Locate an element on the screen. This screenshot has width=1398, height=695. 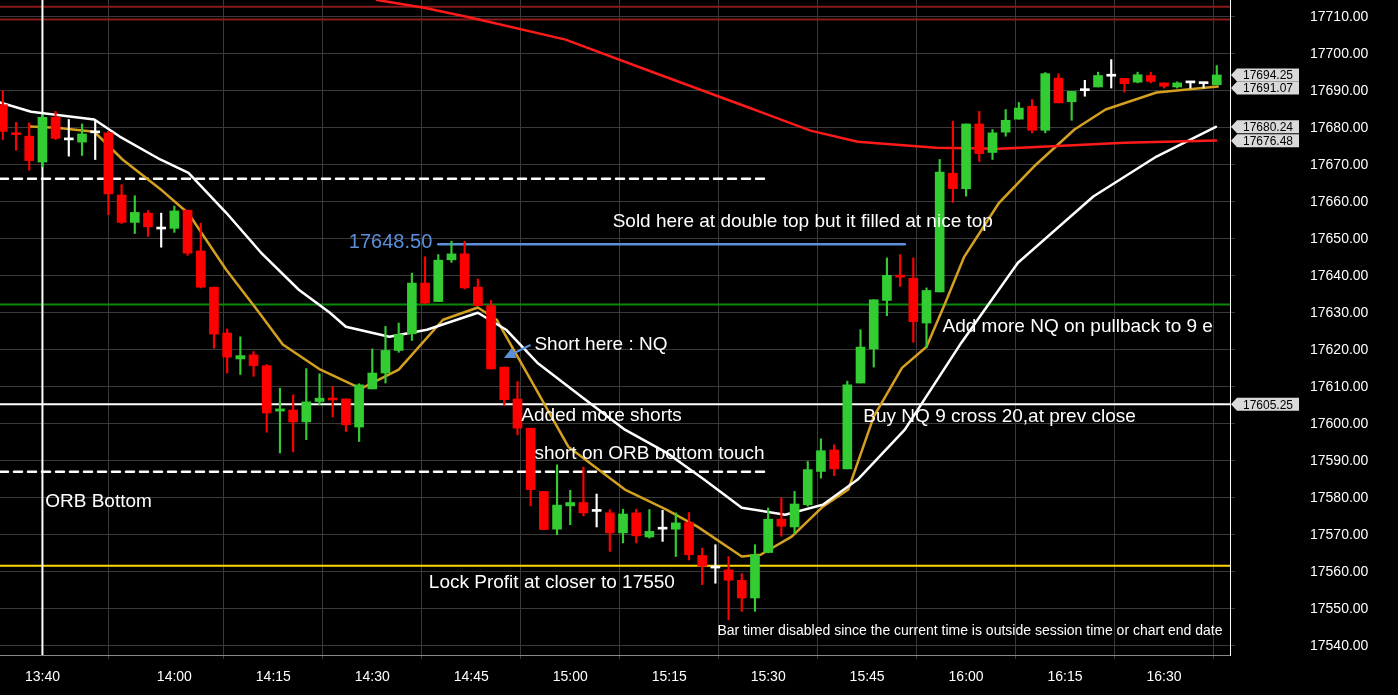
x-tick-label: 14:45 is located at coordinates (471, 676).